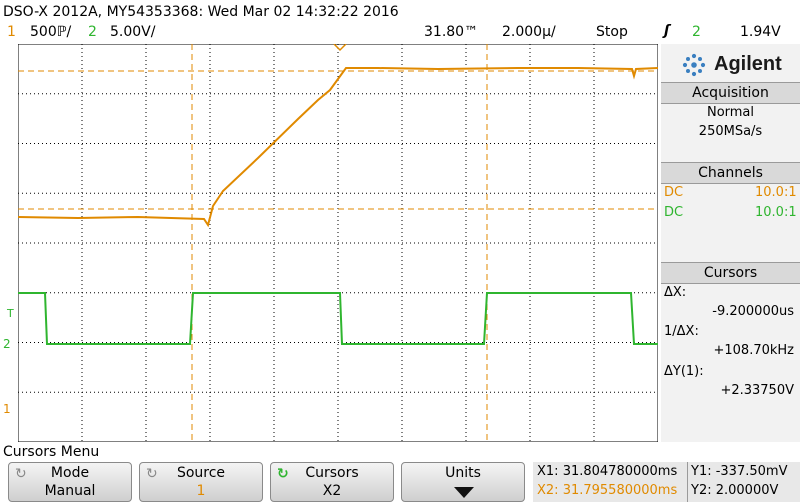 The image size is (800, 503). What do you see at coordinates (70, 473) in the screenshot?
I see `mode-softkey-label: Mode` at bounding box center [70, 473].